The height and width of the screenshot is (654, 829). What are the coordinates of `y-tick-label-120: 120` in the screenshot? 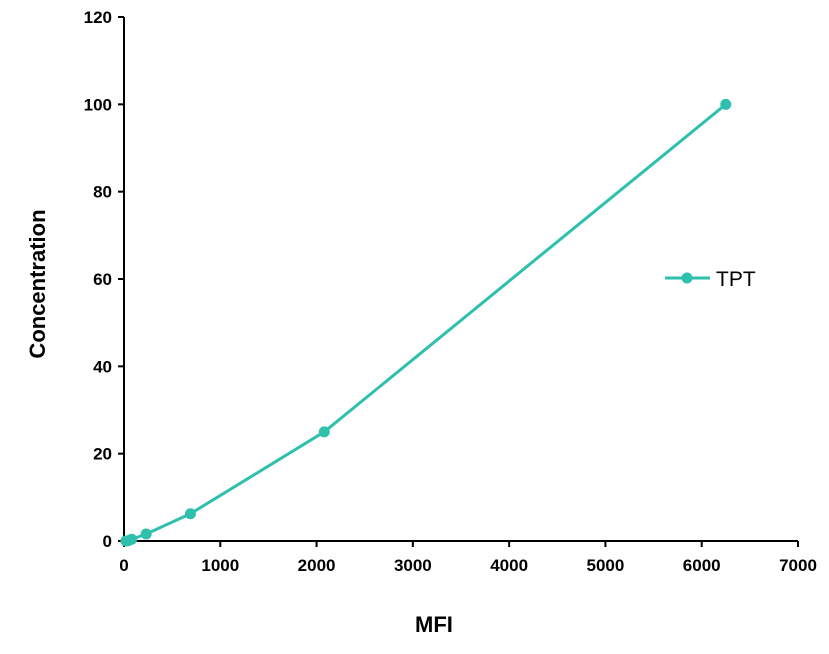 It's located at (98, 17).